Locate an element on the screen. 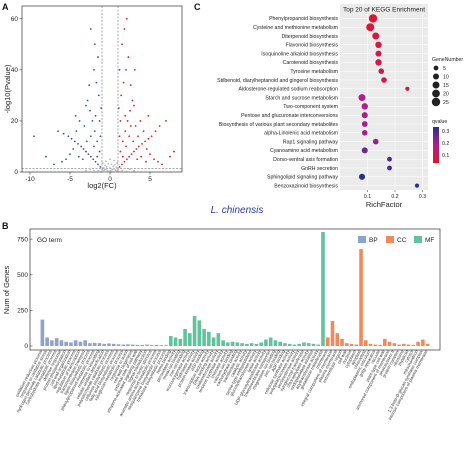 Image resolution: width=474 pixels, height=467 pixels. kegg-grid is located at coordinates (384, 102).